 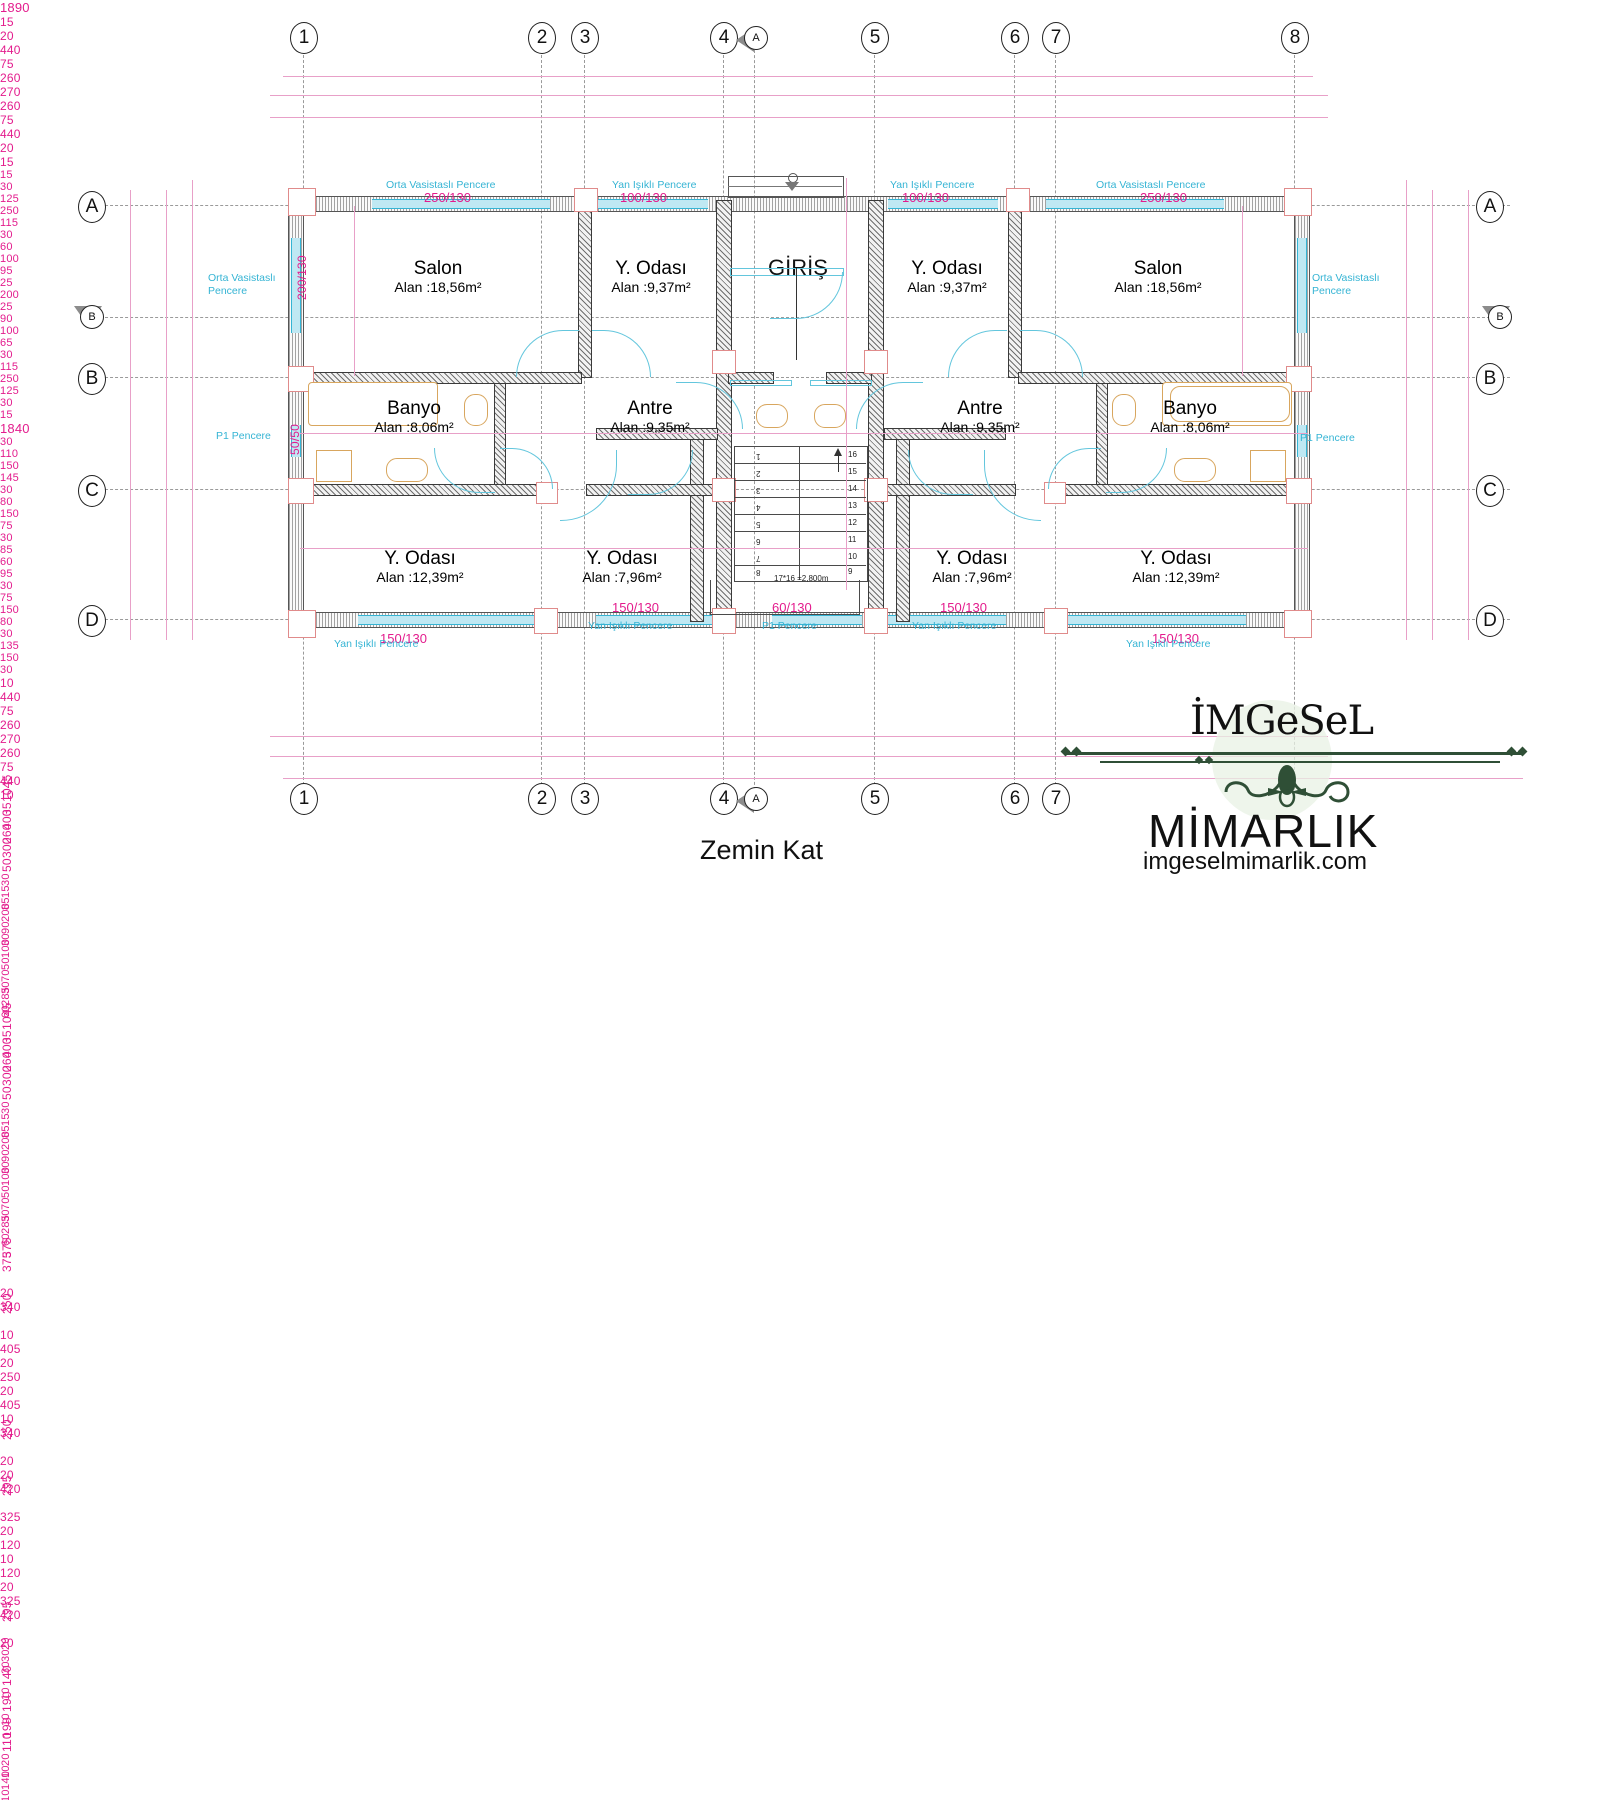 I want to click on dim-yodasi-325-r: 325, so click(x=10, y=1601).